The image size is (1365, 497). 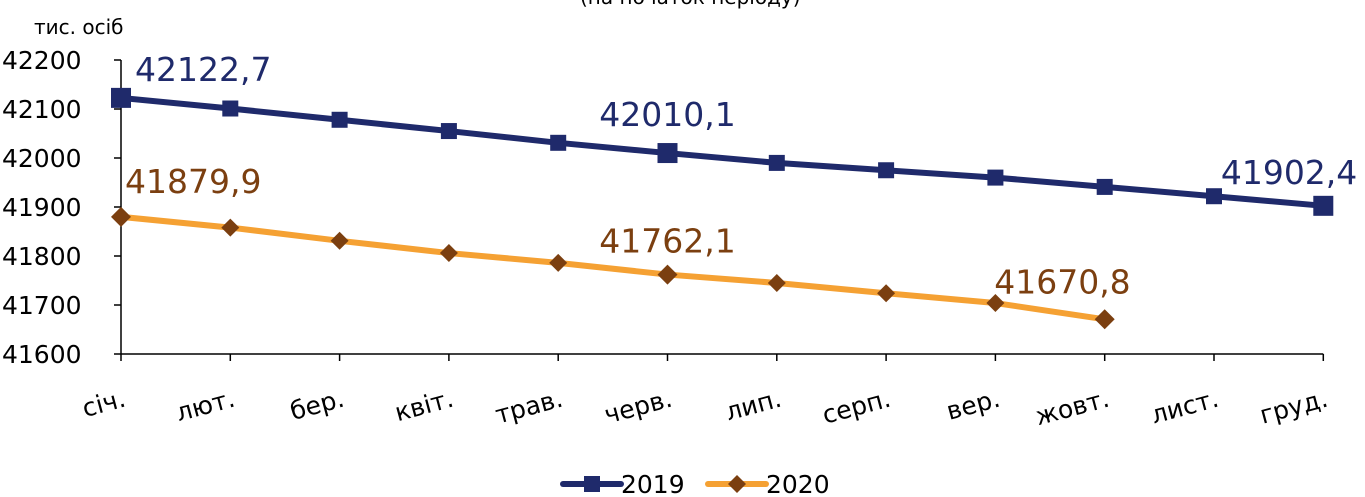 What do you see at coordinates (737, 484) in the screenshot?
I see `legend-marker-2020` at bounding box center [737, 484].